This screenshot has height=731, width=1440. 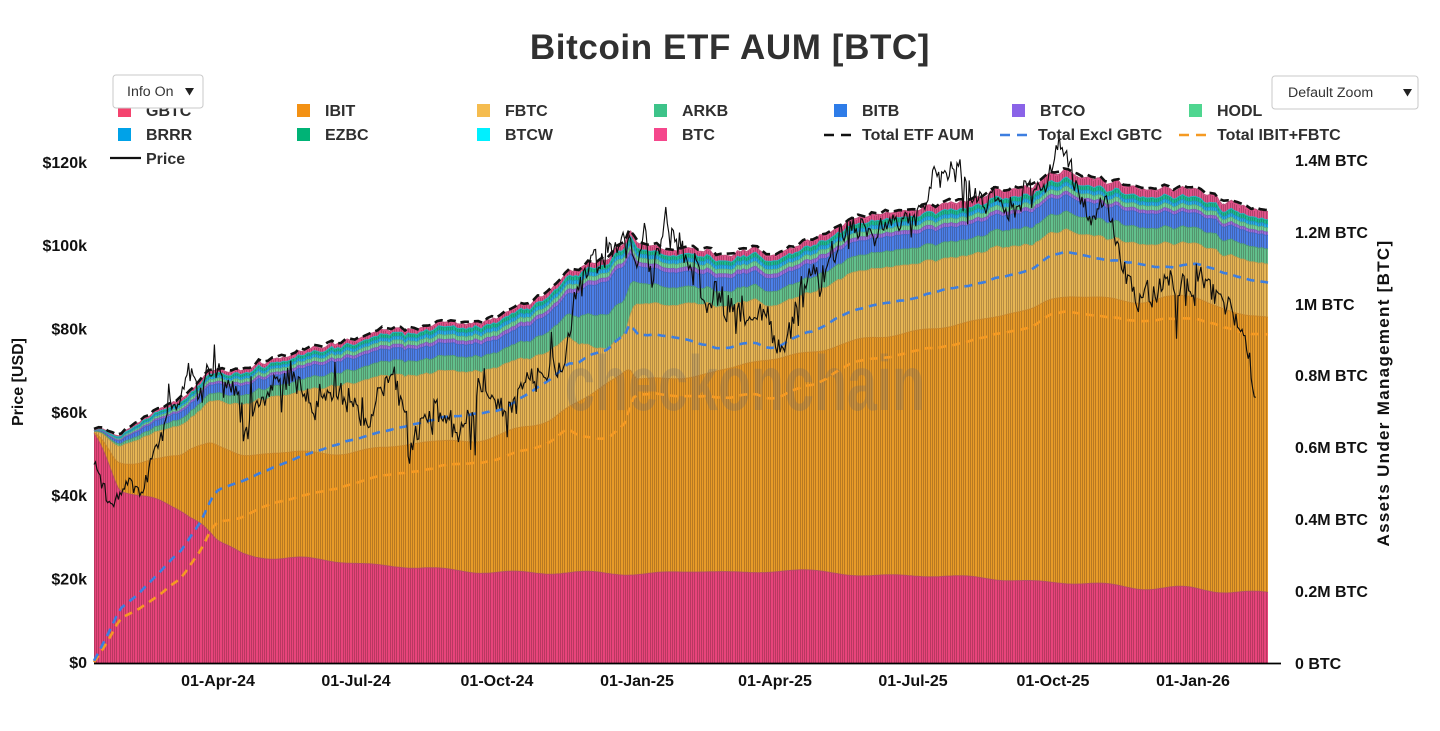 What do you see at coordinates (698, 135) in the screenshot?
I see `svg-text: BTC` at bounding box center [698, 135].